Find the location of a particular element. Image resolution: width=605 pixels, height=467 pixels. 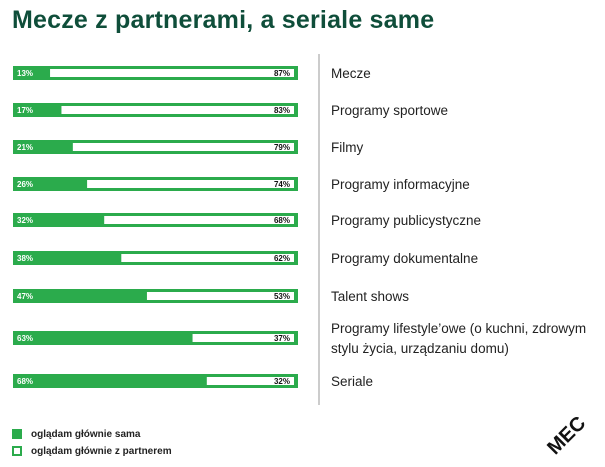

category-label: Talent shows is located at coordinates (370, 296).